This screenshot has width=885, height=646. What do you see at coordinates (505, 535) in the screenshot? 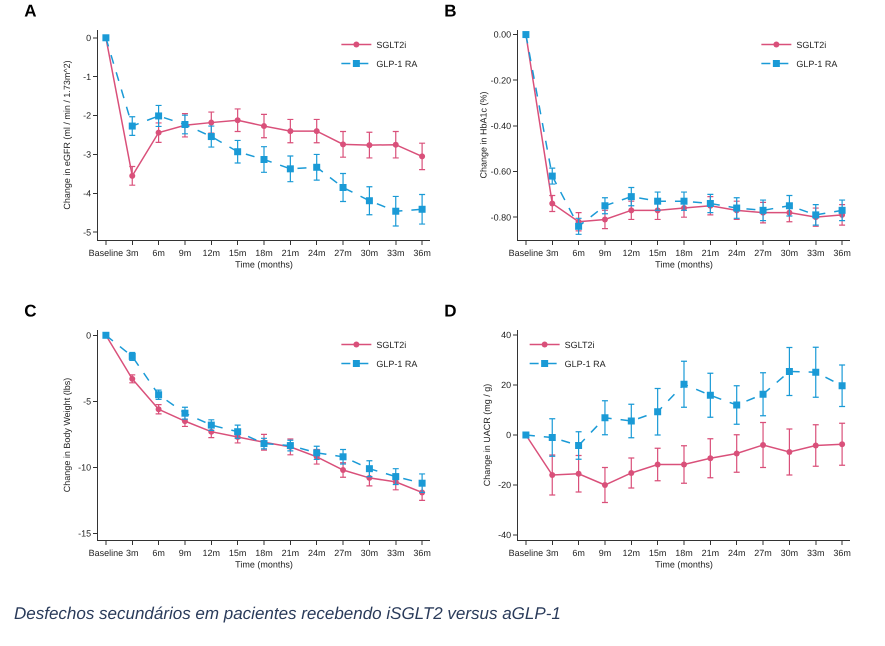
I see `y-tick-label: -40` at bounding box center [505, 535].